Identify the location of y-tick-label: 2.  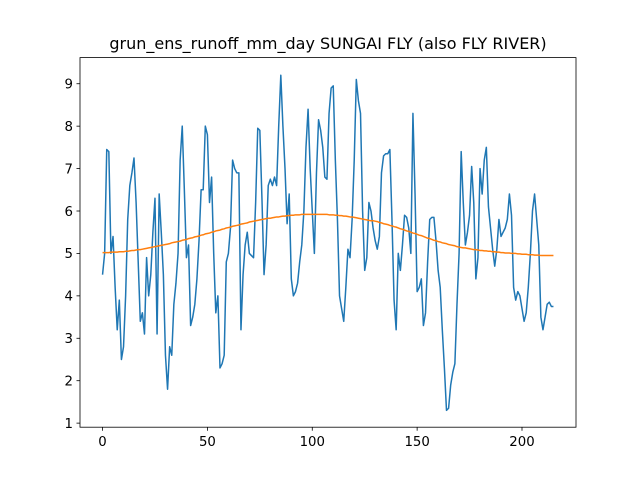
(69, 382).